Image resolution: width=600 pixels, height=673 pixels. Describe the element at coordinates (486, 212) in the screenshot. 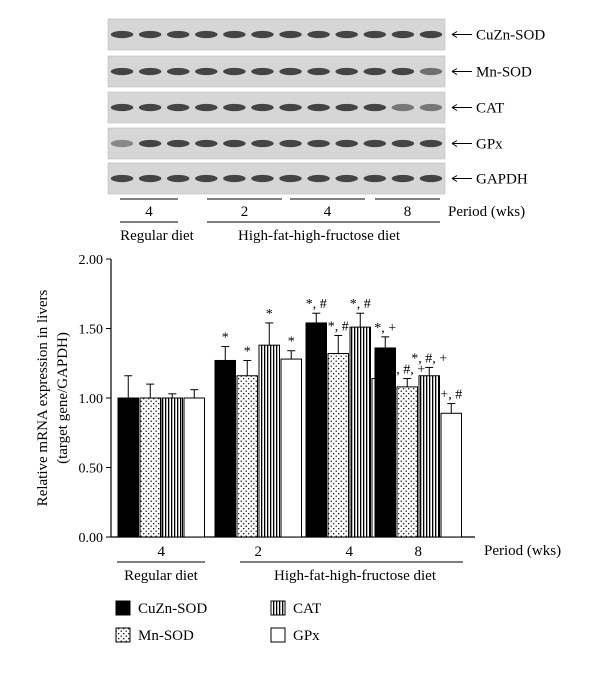

I see `blot-period-axis-label: Period (wks)` at that location.